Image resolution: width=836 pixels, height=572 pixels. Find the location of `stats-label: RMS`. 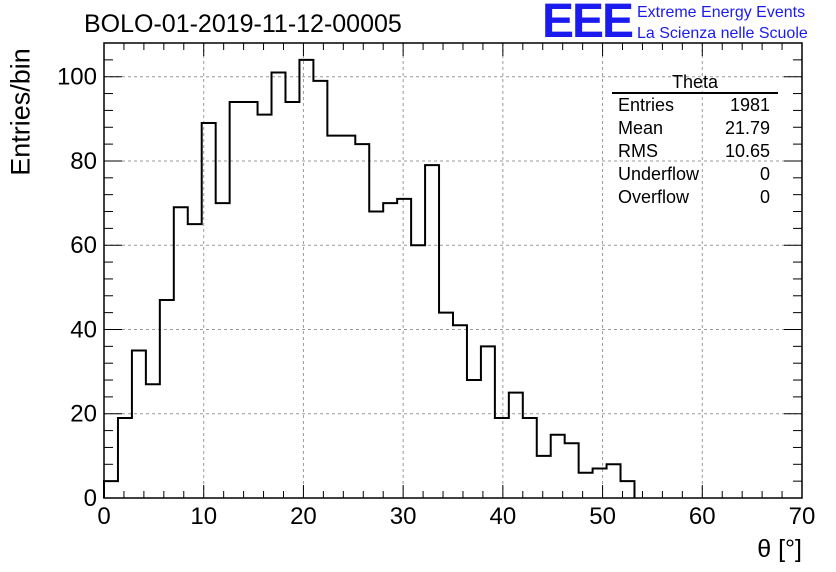

stats-label: RMS is located at coordinates (638, 151).